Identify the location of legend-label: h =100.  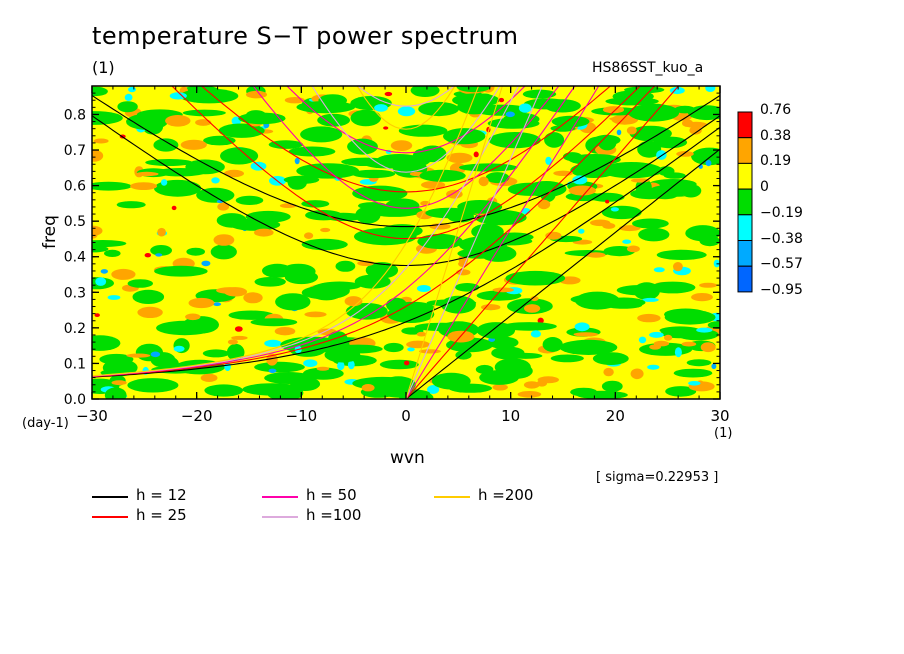
(334, 515).